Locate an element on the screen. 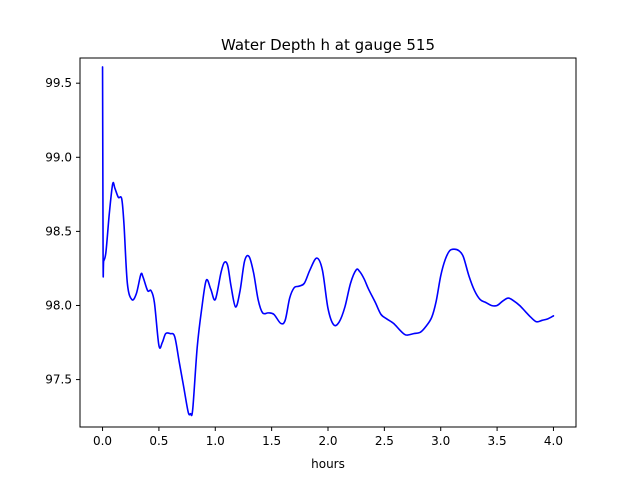 The image size is (640, 480). x-tick-label: 2.5 is located at coordinates (384, 441).